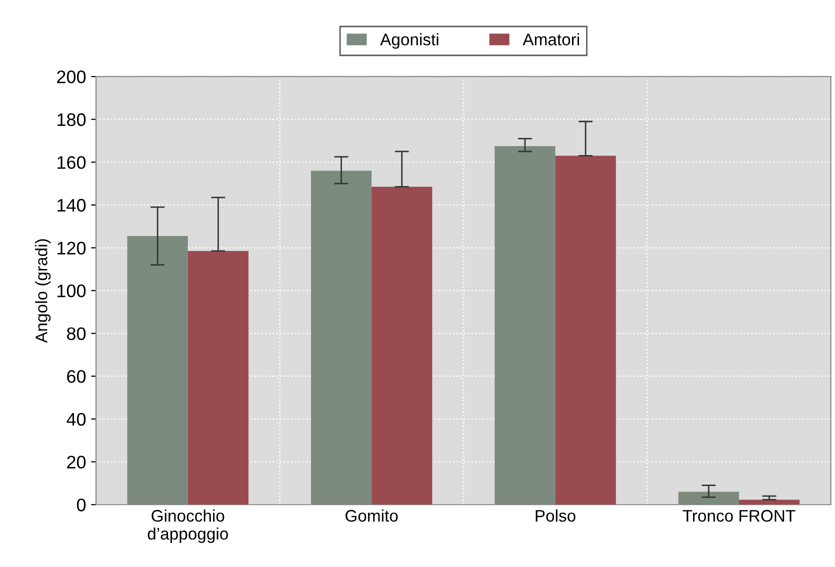 Image resolution: width=835 pixels, height=567 pixels. I want to click on x-tick-label: Tronco FRONT, so click(739, 516).